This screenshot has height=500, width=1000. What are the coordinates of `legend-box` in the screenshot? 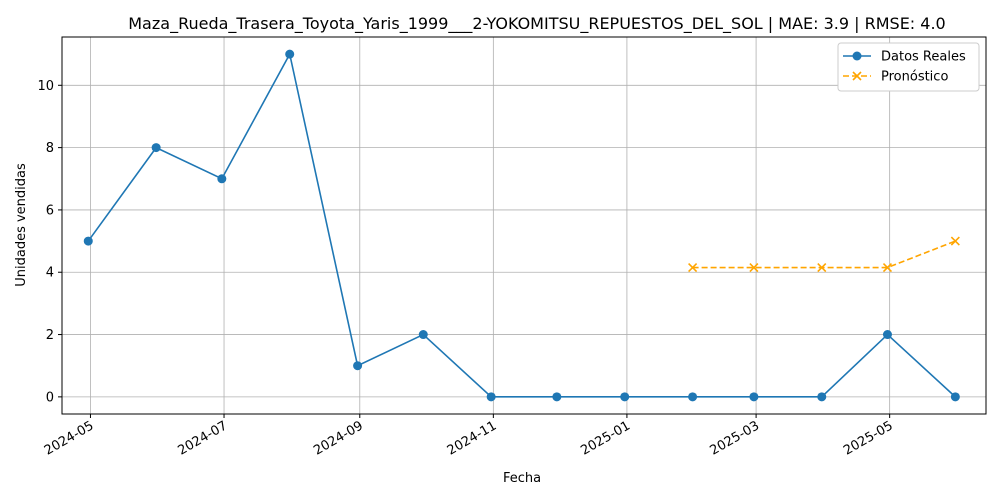 It's located at (908, 67).